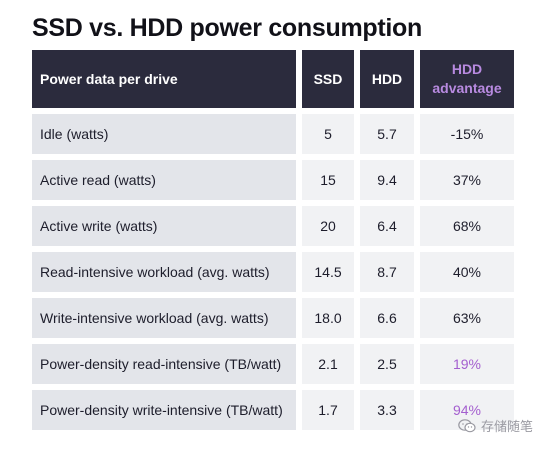  What do you see at coordinates (328, 410) in the screenshot?
I see `ssd-cell: 1.7` at bounding box center [328, 410].